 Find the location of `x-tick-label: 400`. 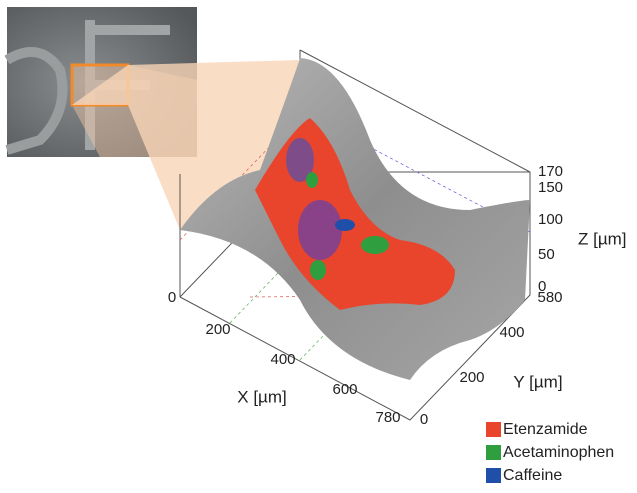

x-tick-label: 400 is located at coordinates (282, 359).